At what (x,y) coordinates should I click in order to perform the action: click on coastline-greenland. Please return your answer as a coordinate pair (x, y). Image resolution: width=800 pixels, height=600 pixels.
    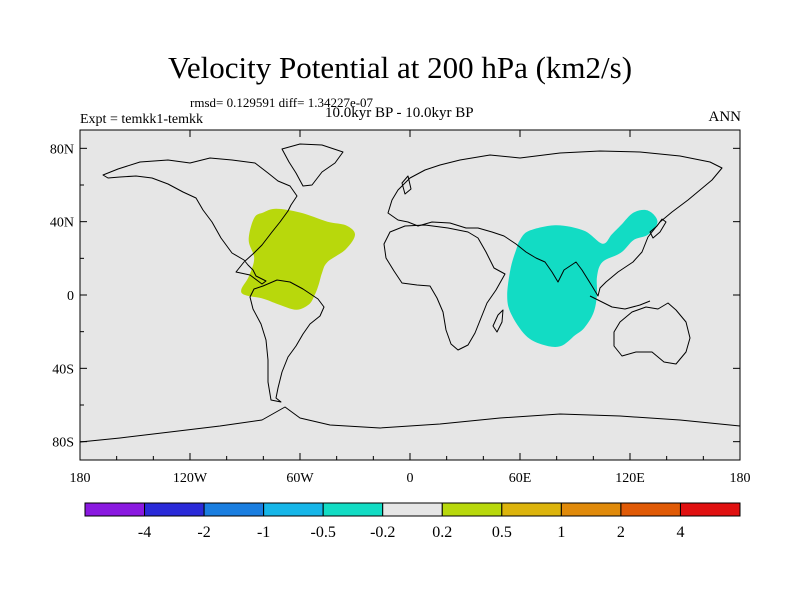
    Looking at the image, I should click on (312, 165).